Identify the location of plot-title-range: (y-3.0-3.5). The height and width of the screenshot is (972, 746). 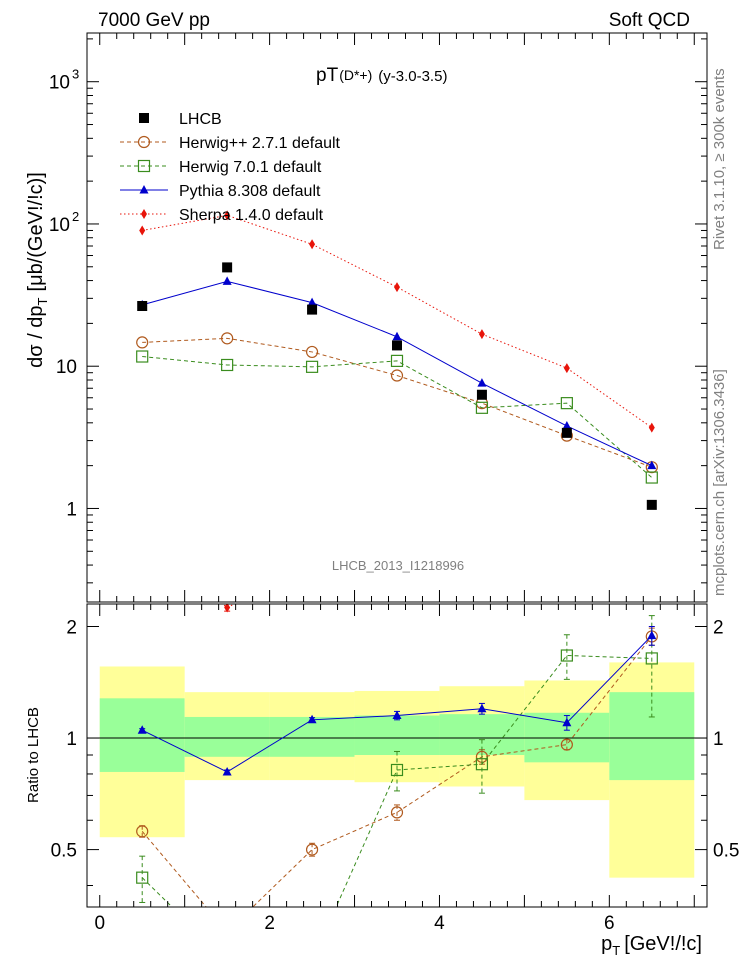
(412, 76).